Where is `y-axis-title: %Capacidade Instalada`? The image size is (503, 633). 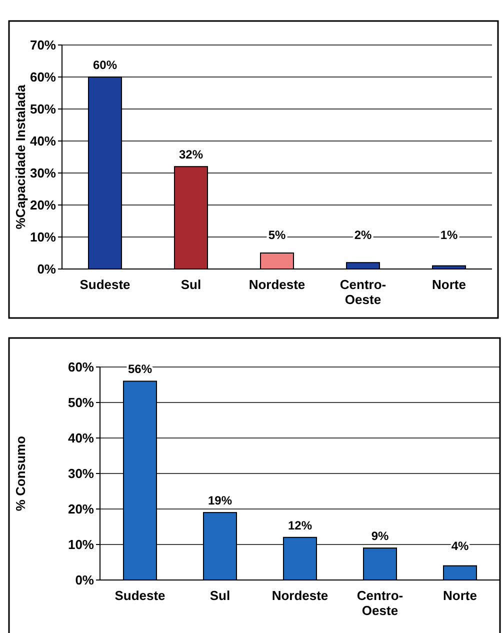
y-axis-title: %Capacidade Instalada is located at coordinates (20, 157).